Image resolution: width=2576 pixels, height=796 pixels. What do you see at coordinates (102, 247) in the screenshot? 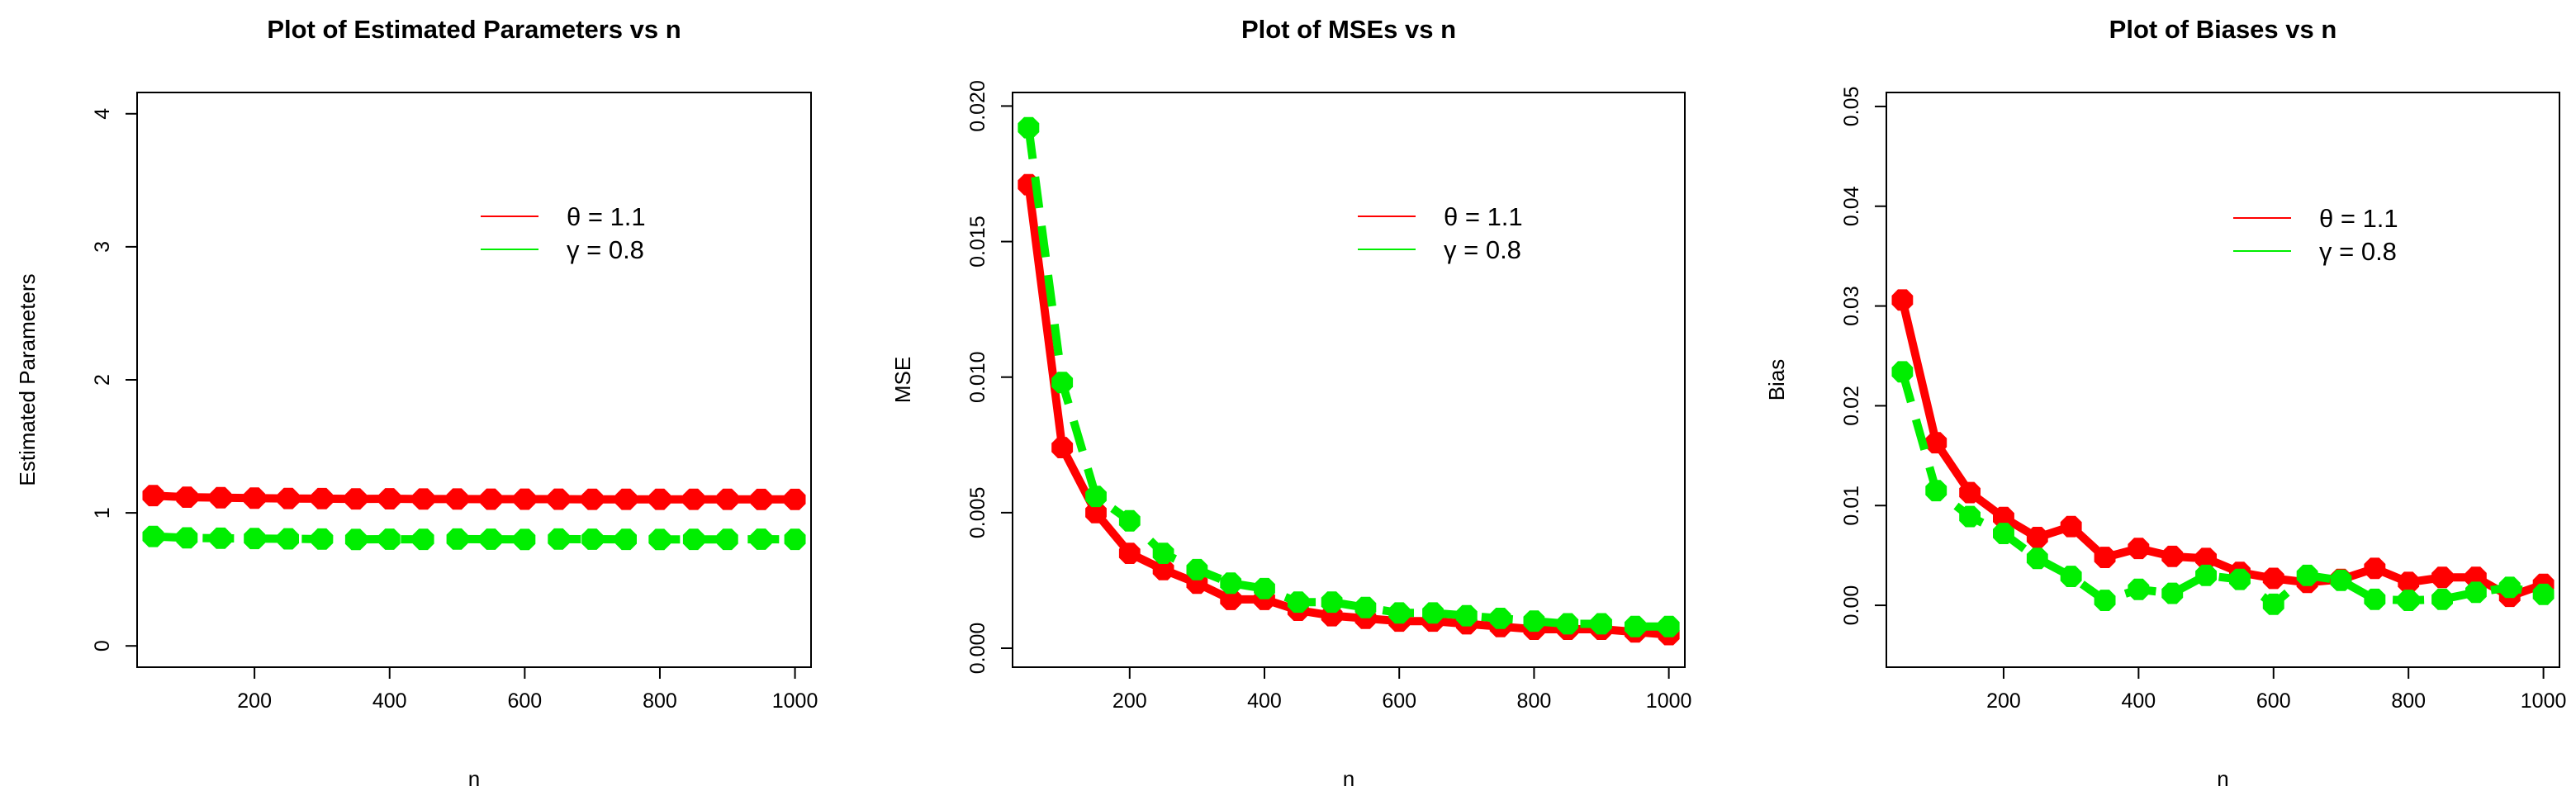
I see `y-tick-label: 3` at bounding box center [102, 247].